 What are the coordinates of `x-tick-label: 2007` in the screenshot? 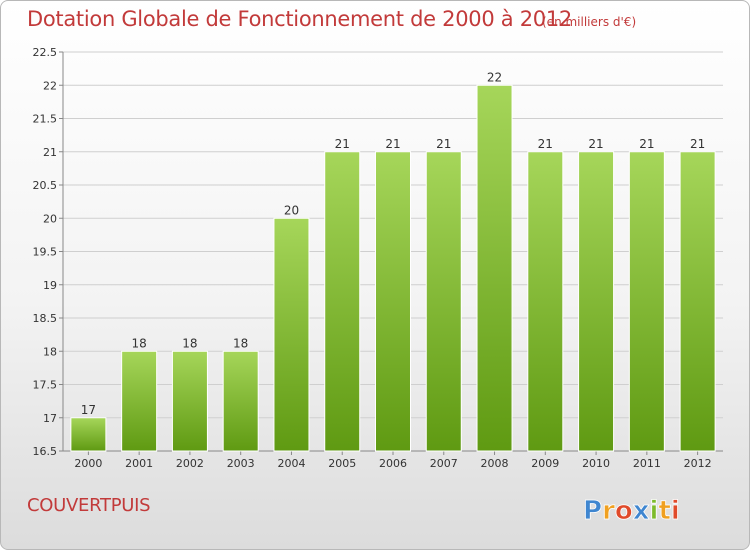 It's located at (444, 463).